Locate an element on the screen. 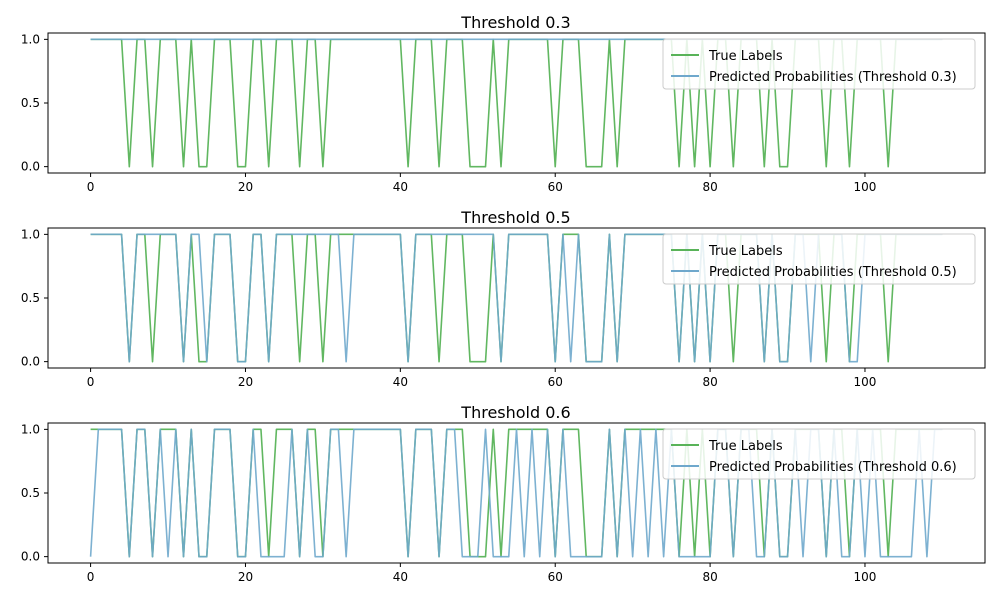  subplot-title: Threshold 0.6 is located at coordinates (515, 412).